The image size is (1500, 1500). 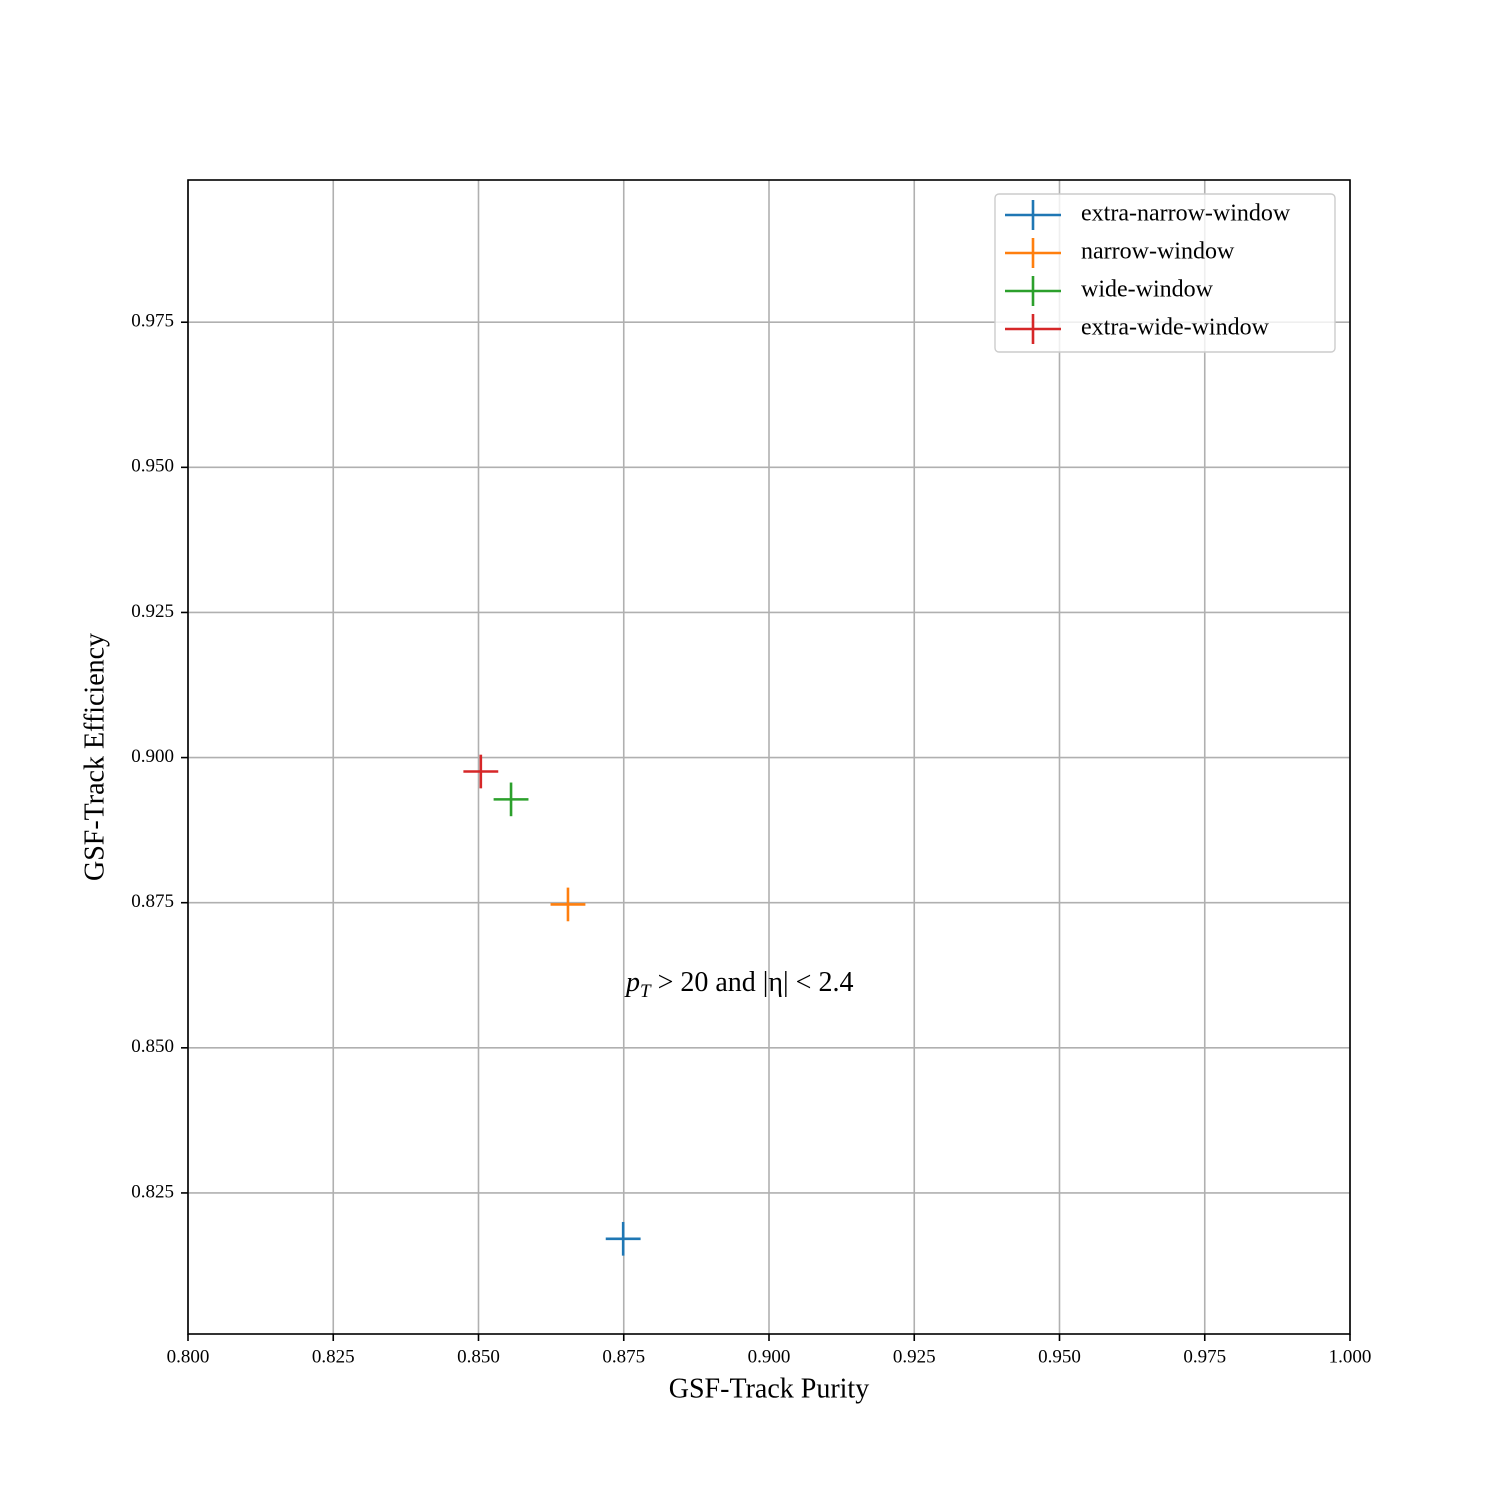 I want to click on legend-box, so click(x=1165, y=273).